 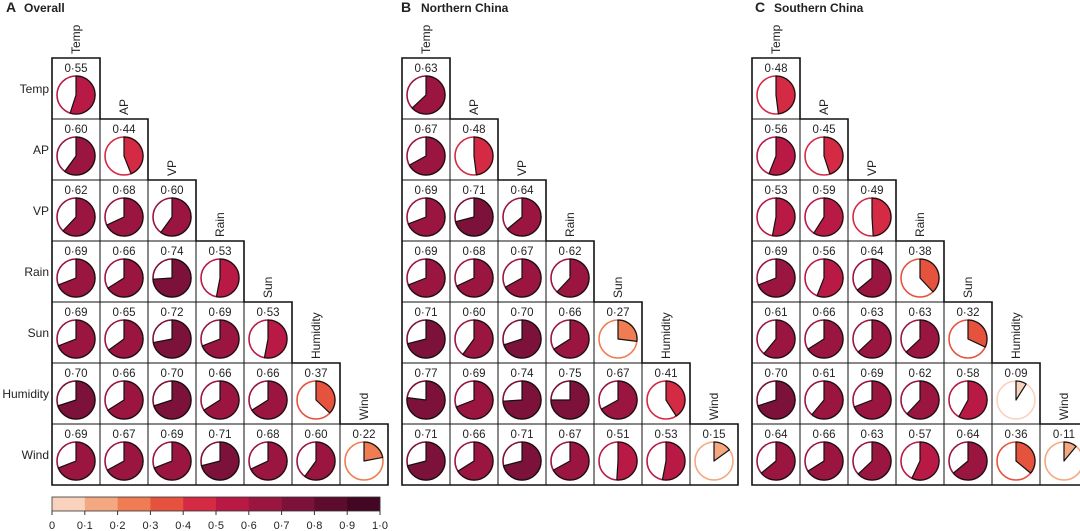 I want to click on value-label: 0·38, so click(x=919, y=252).